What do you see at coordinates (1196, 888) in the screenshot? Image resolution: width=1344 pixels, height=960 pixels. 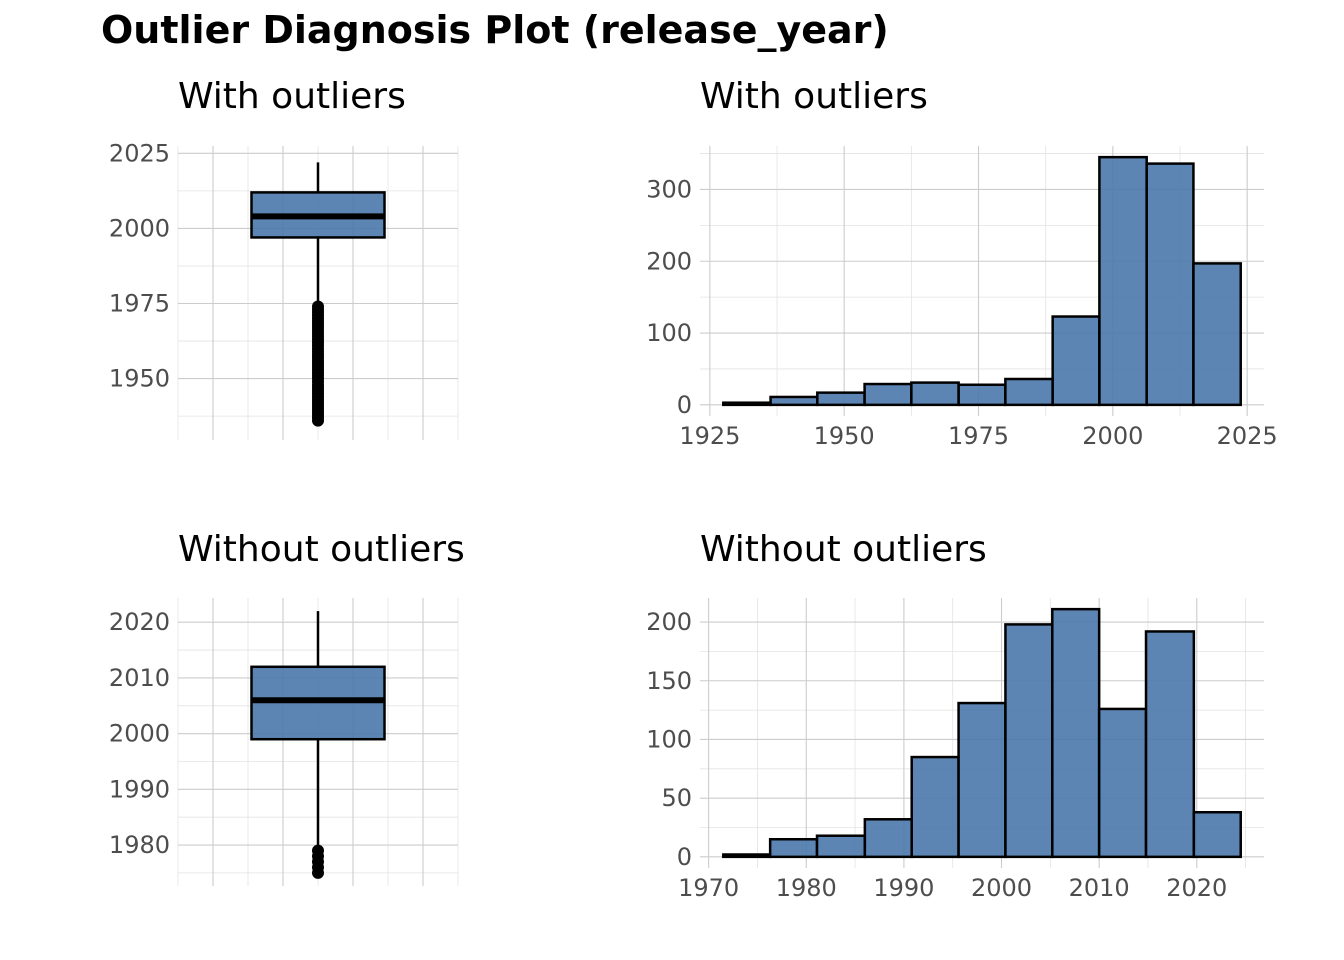 I see `x-tick-label: 2020` at bounding box center [1196, 888].